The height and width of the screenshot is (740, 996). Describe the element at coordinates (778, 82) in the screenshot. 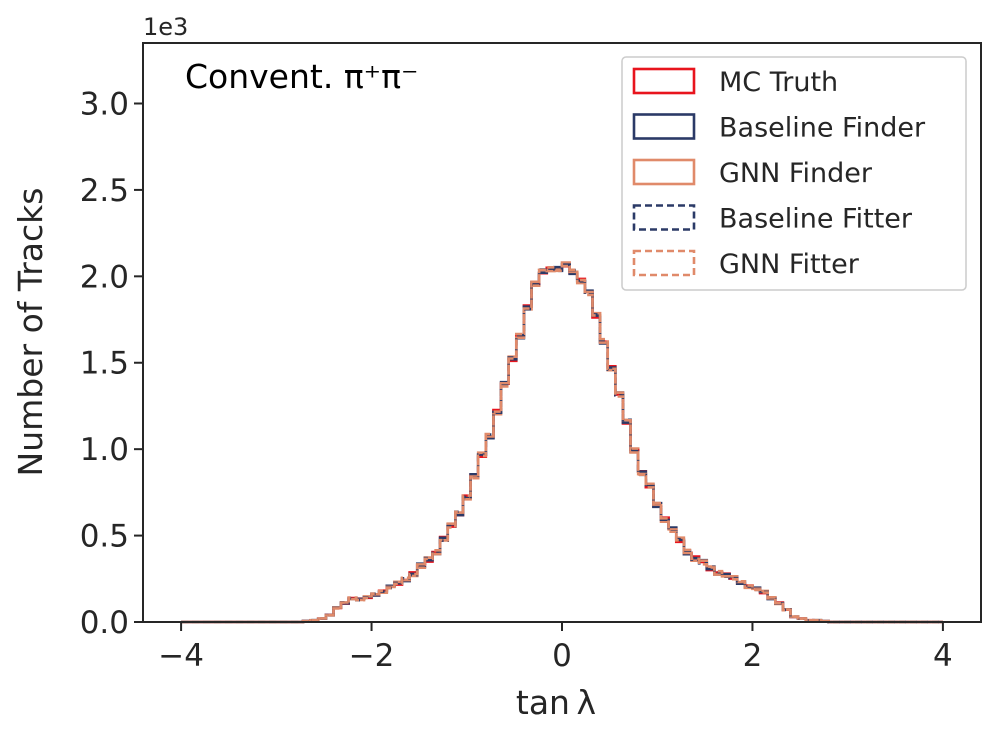

I see `legend-label: MC Truth` at that location.